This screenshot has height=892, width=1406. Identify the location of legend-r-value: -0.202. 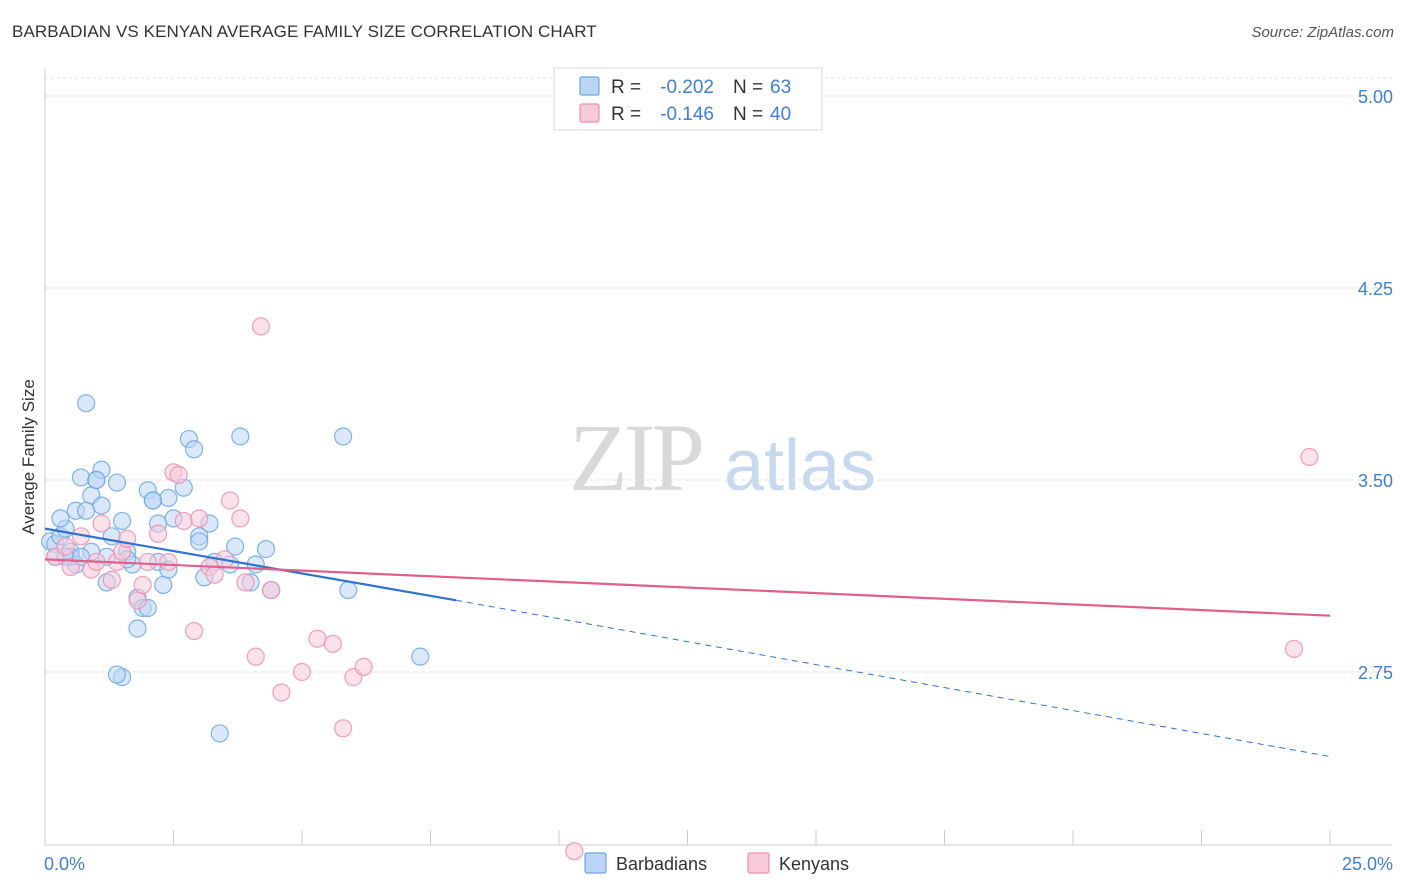
(687, 87).